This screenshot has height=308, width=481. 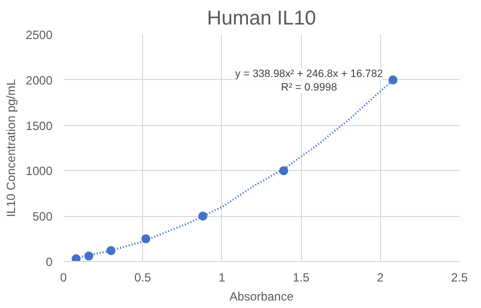 I want to click on x-tick-label: 1.5, so click(x=301, y=277).